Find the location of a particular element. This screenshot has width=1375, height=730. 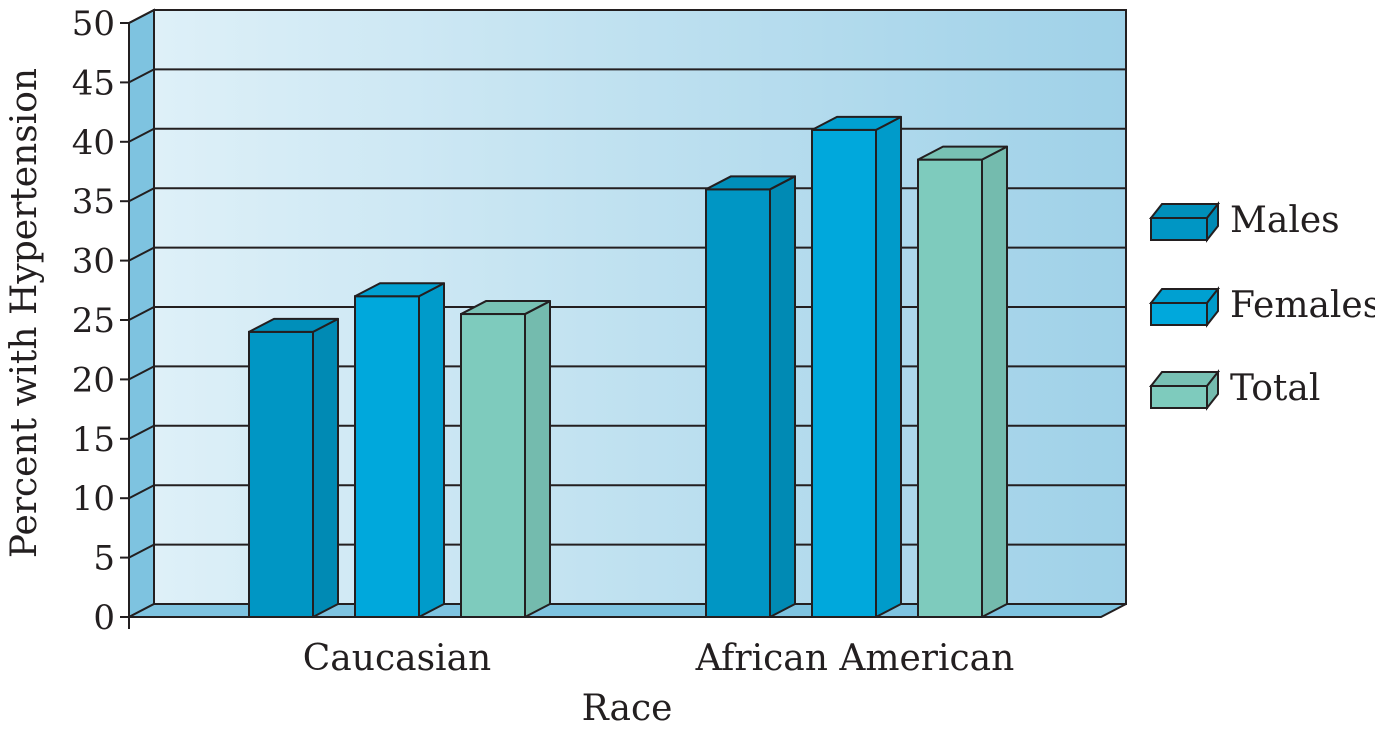

legend-label: Females is located at coordinates (1302, 305).